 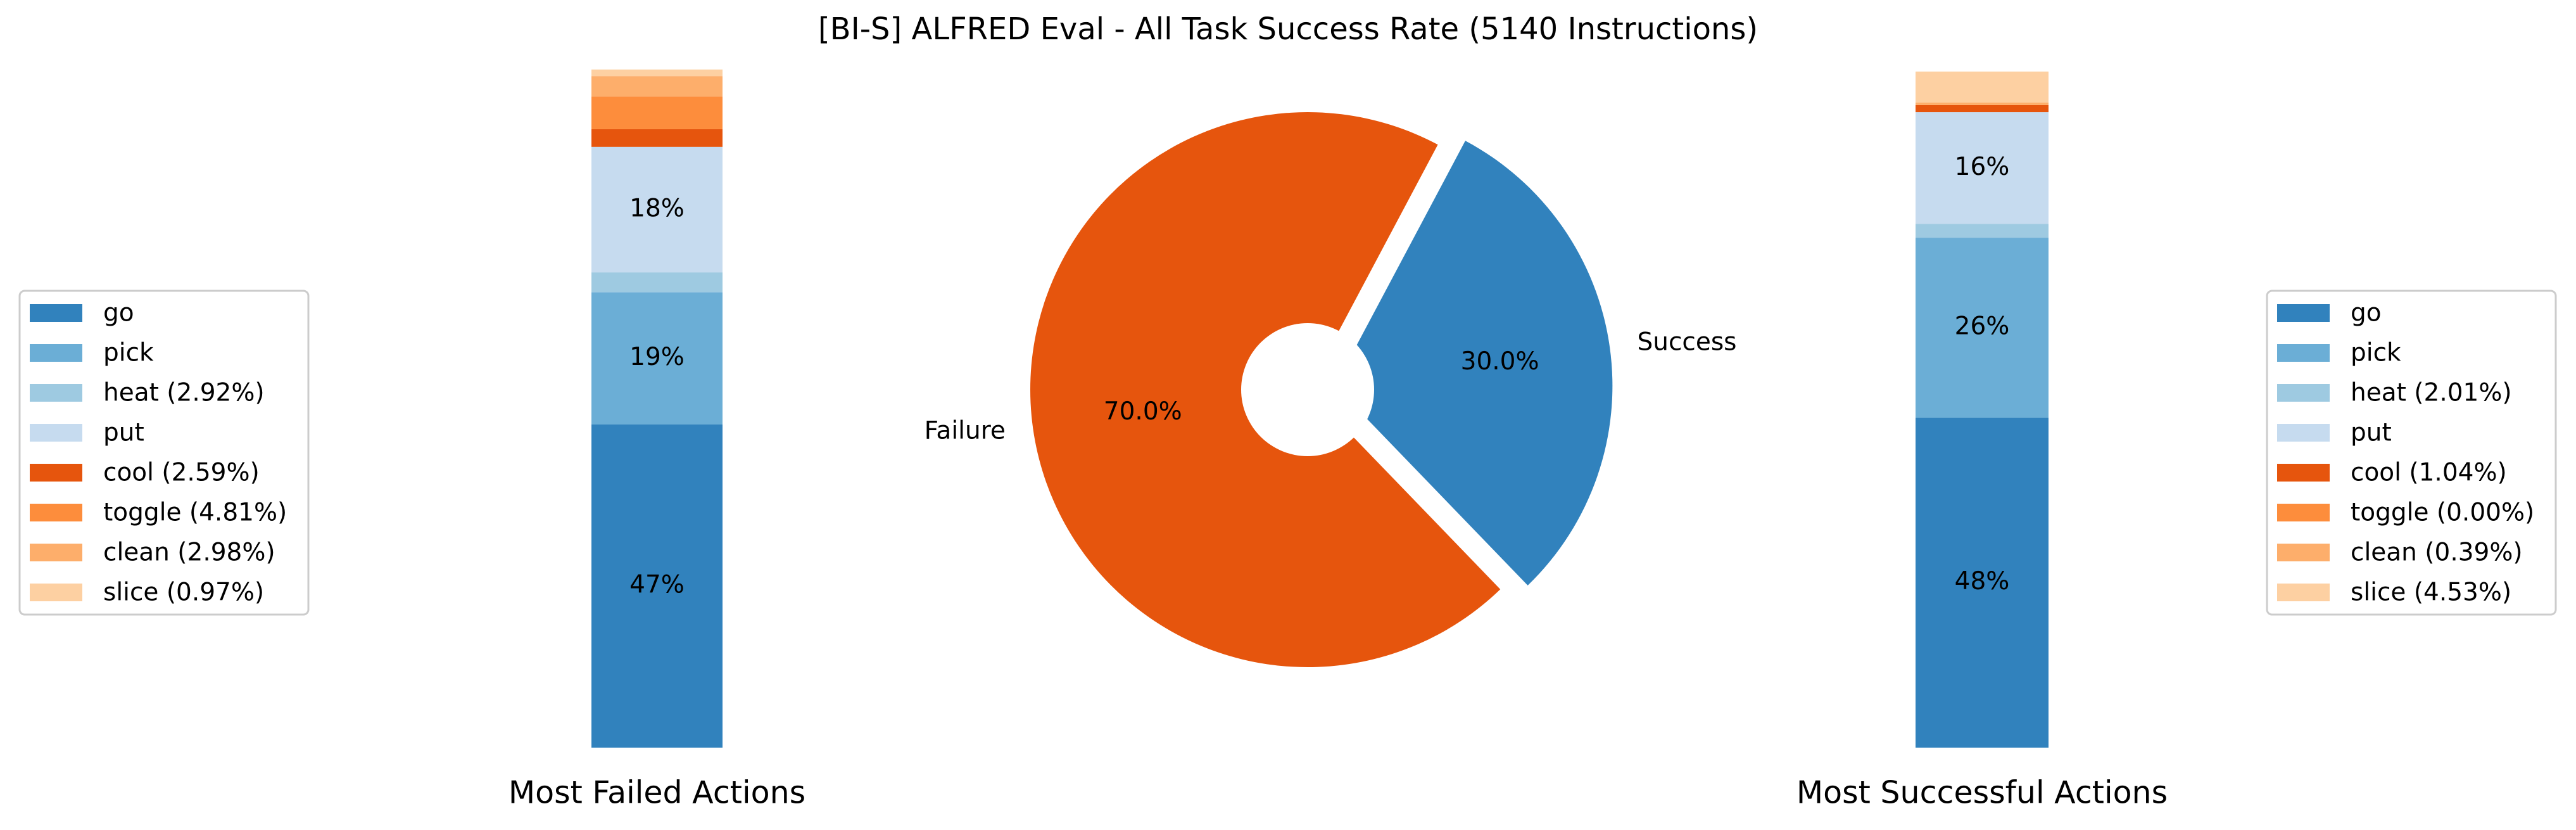 I want to click on x-axis-label: Most Successful Actions, so click(x=1982, y=793).